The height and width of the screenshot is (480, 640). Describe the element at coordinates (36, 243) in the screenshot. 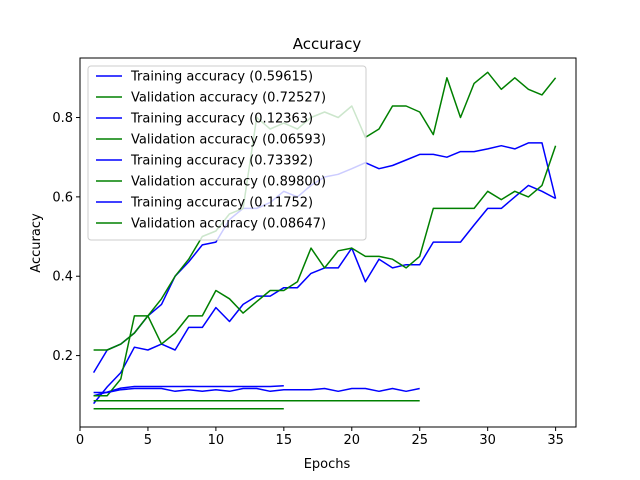

I see `y-axis-label: Accuracy` at that location.